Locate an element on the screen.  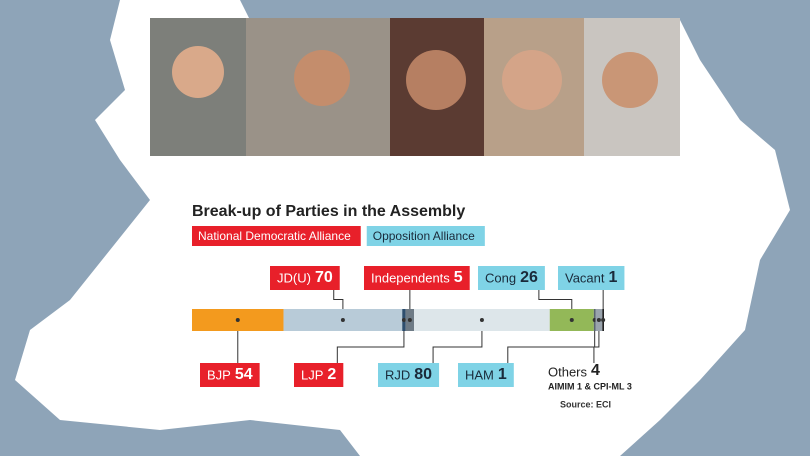
legend-label: National Democratic Alliance is located at coordinates (274, 236).